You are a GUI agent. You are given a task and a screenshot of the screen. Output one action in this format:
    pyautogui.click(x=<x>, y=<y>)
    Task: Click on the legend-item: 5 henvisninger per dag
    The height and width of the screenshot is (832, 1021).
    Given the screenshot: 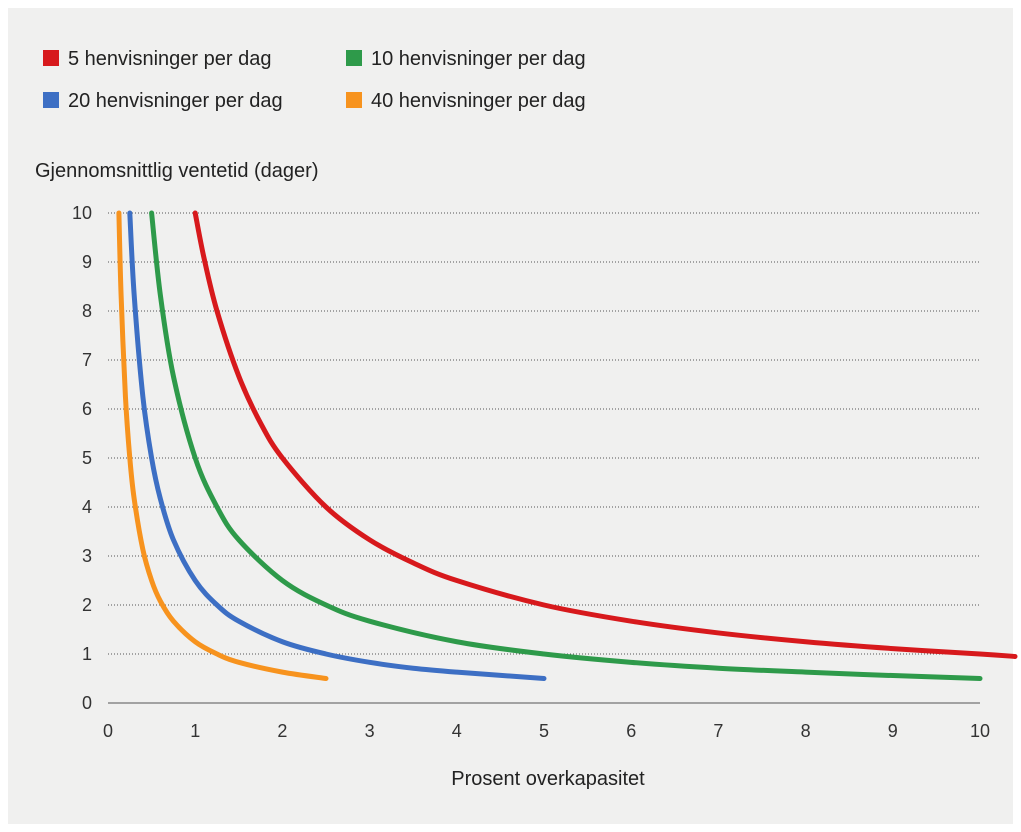 What is the action you would take?
    pyautogui.click(x=157, y=59)
    